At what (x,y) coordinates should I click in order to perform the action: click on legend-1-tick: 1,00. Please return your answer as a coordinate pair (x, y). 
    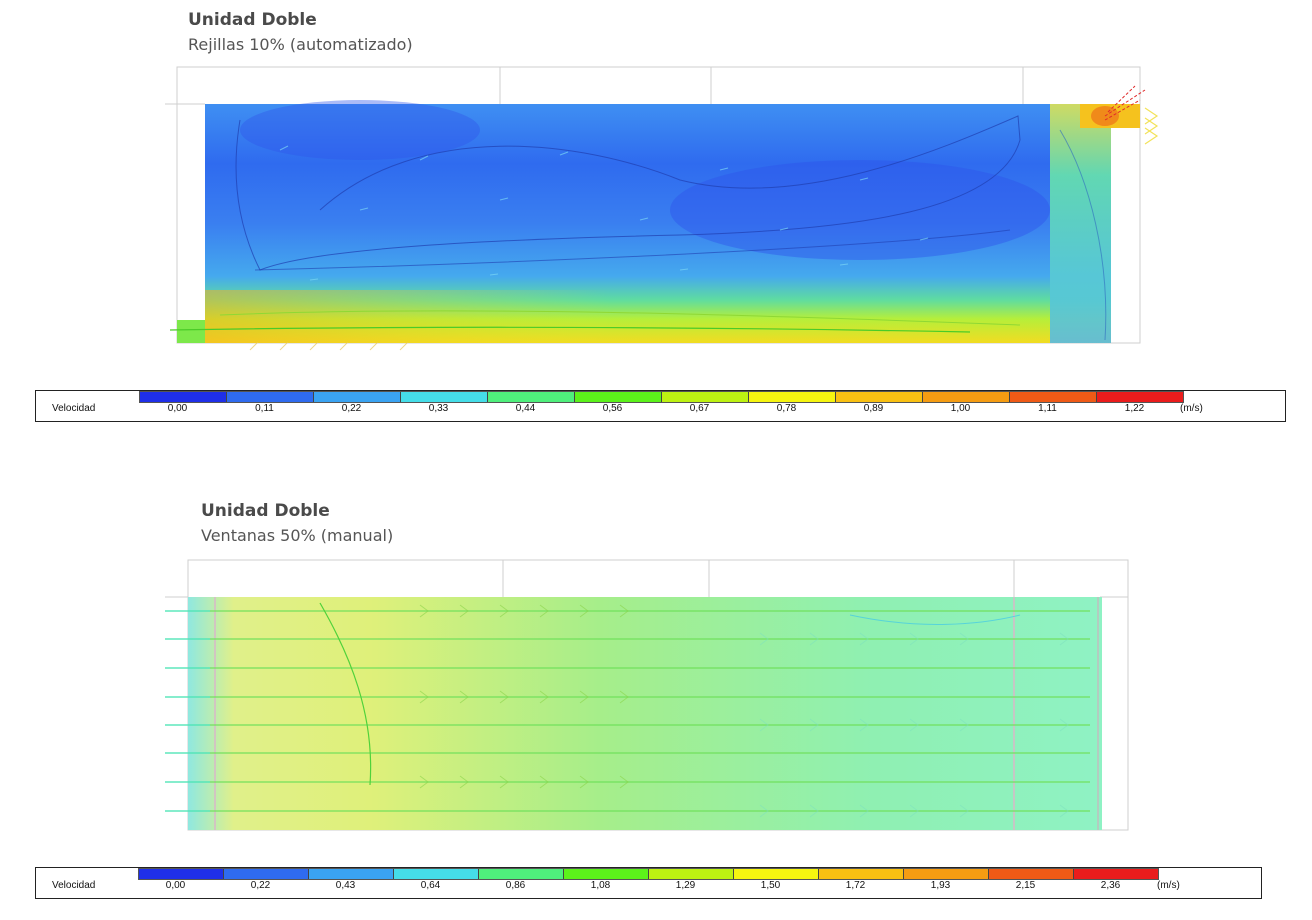
    Looking at the image, I should click on (960, 408).